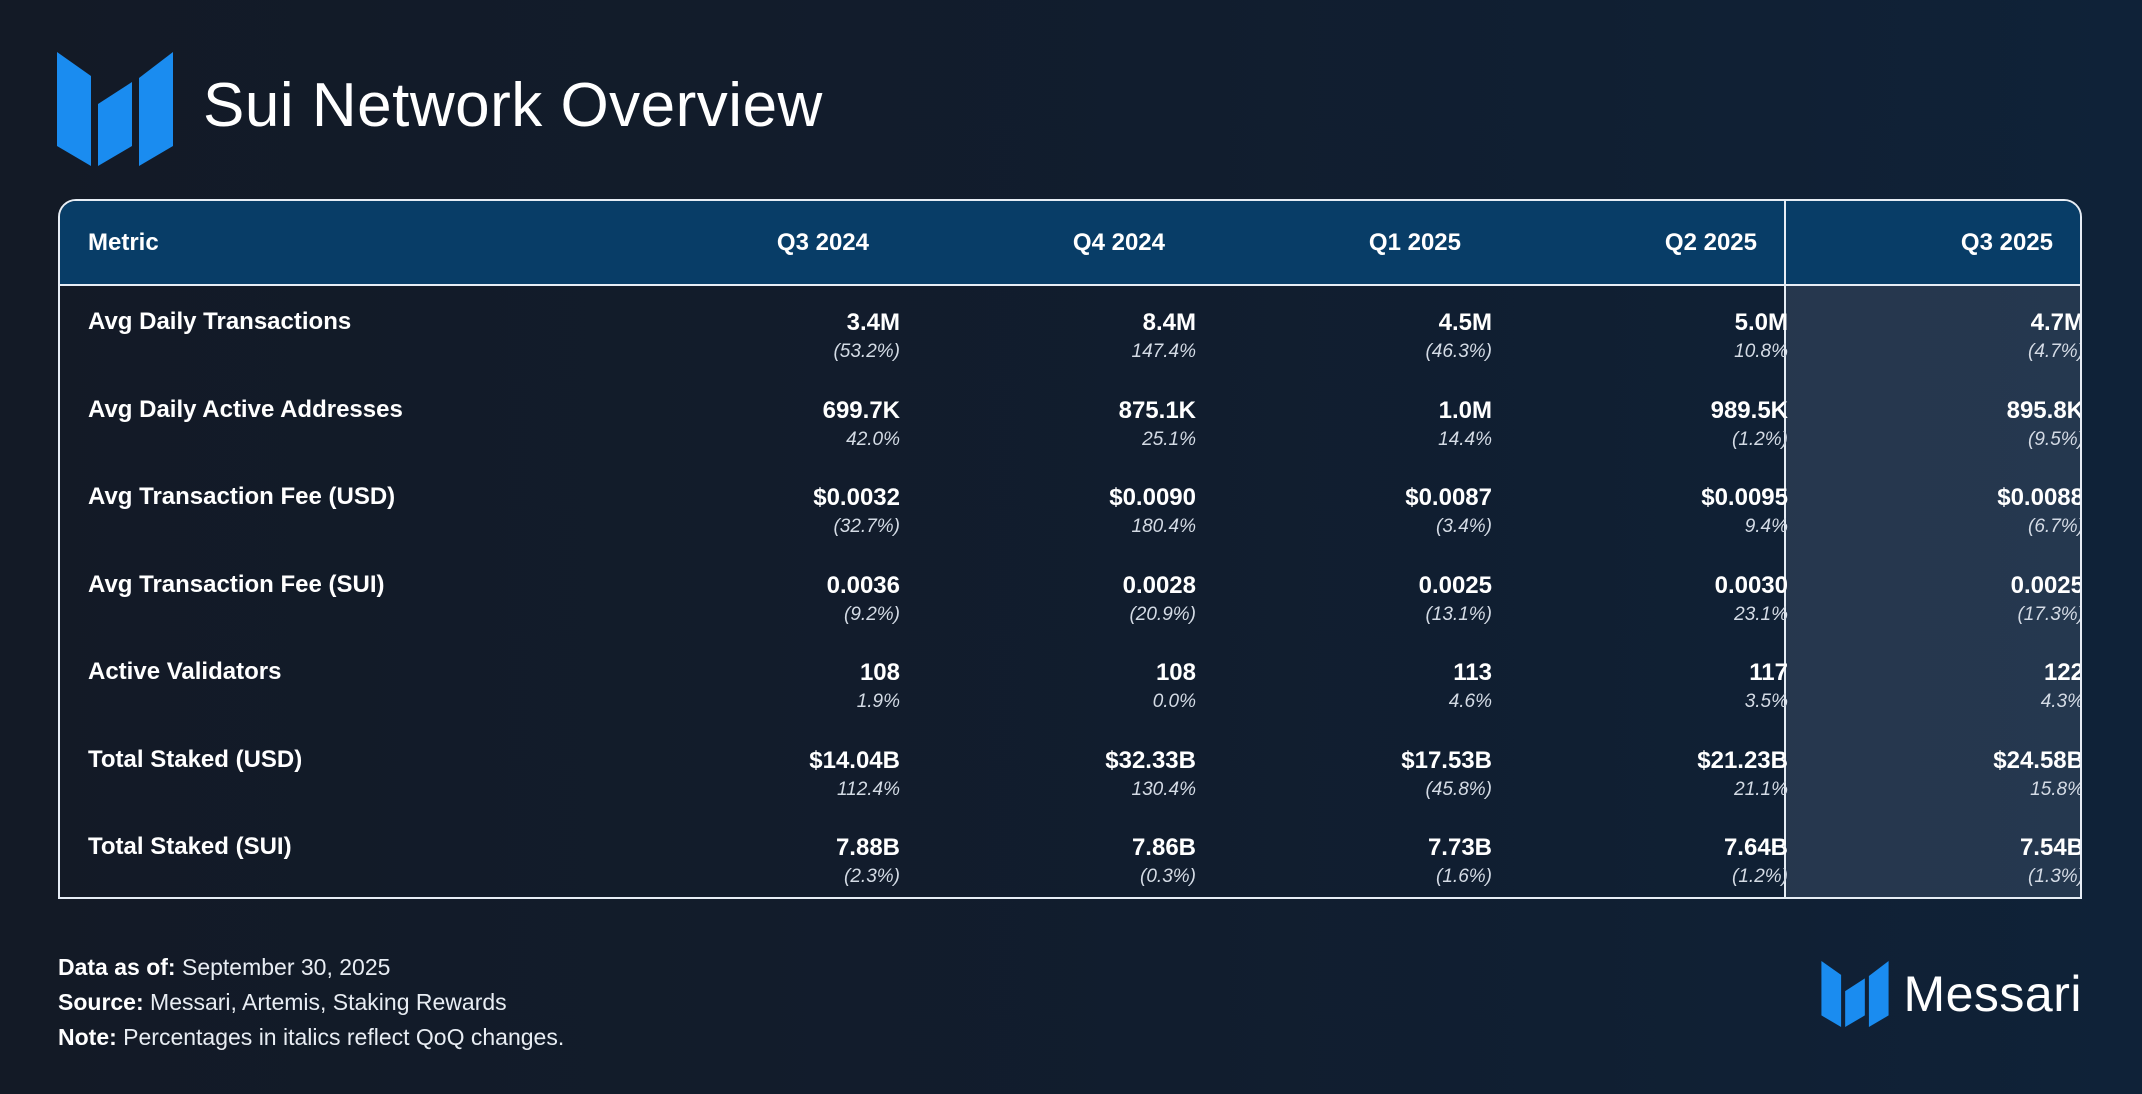 Image resolution: width=2142 pixels, height=1094 pixels. I want to click on metric-value: 895.8K, so click(2044, 410).